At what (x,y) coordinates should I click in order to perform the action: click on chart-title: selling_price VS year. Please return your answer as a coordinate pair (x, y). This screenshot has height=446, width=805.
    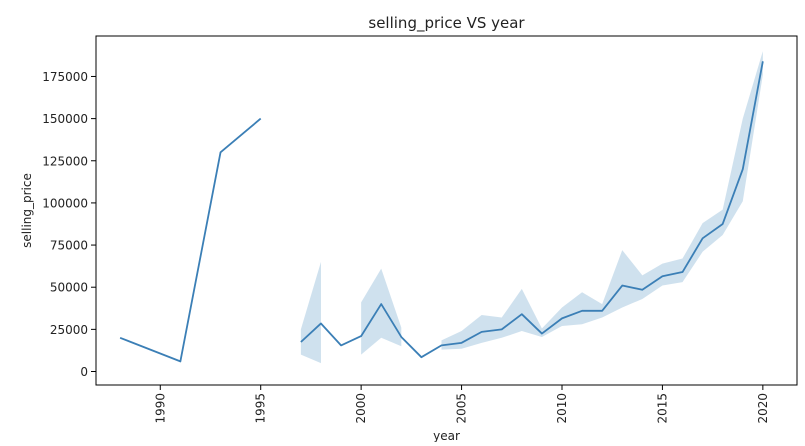
    Looking at the image, I should click on (446, 23).